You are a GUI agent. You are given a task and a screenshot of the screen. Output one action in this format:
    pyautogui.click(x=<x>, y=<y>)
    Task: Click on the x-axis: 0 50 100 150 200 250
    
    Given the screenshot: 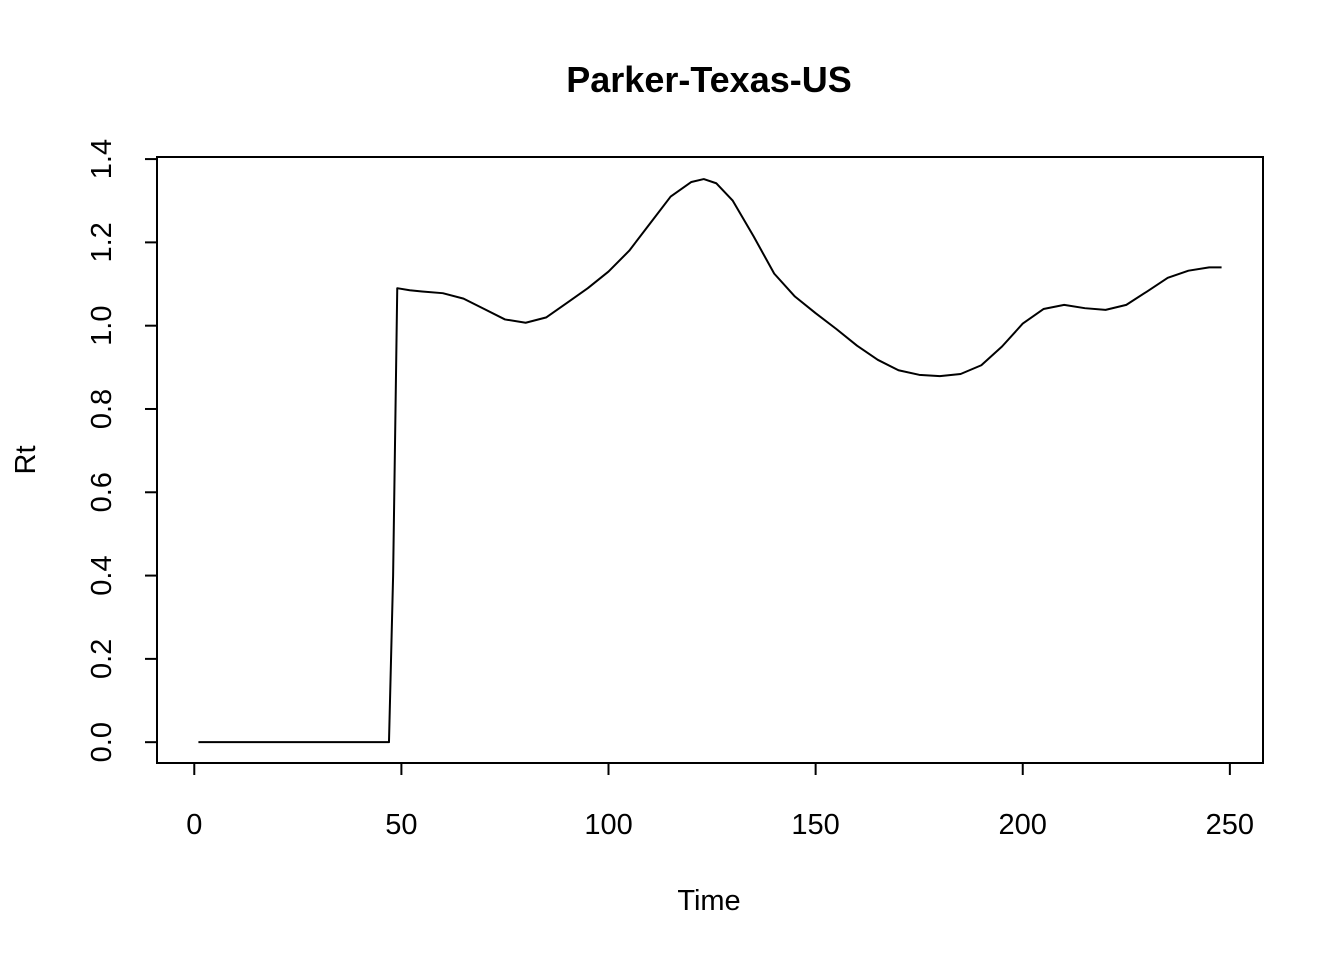 What is the action you would take?
    pyautogui.click(x=720, y=801)
    